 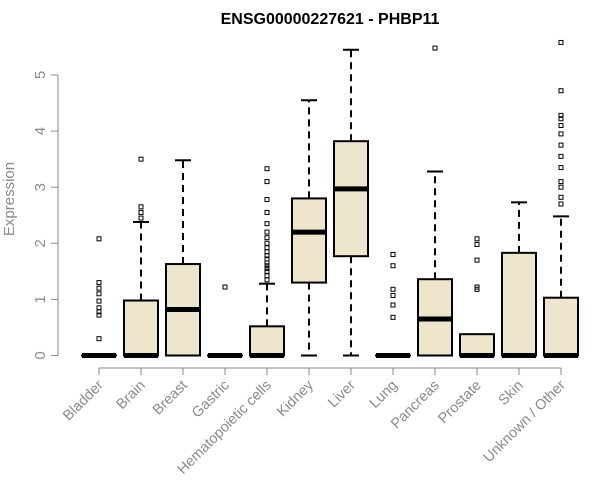 I want to click on x-tick-label: Brain, so click(x=131, y=395).